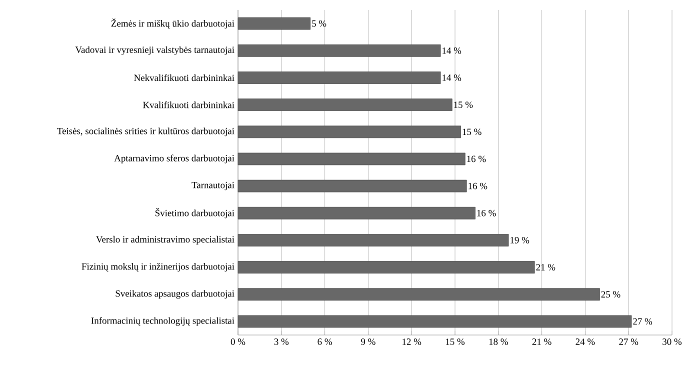  What do you see at coordinates (213, 186) in the screenshot?
I see `y-tick-label: Tarnautojai` at bounding box center [213, 186].